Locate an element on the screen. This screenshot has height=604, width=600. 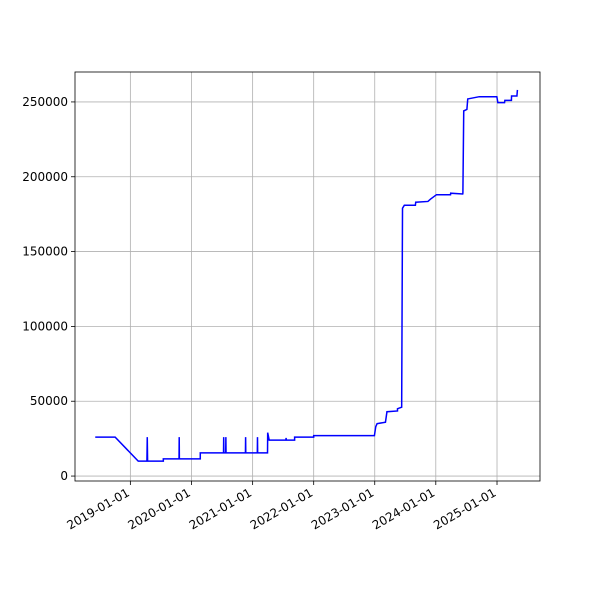
y-tick-label: 150000 is located at coordinates (45, 252).